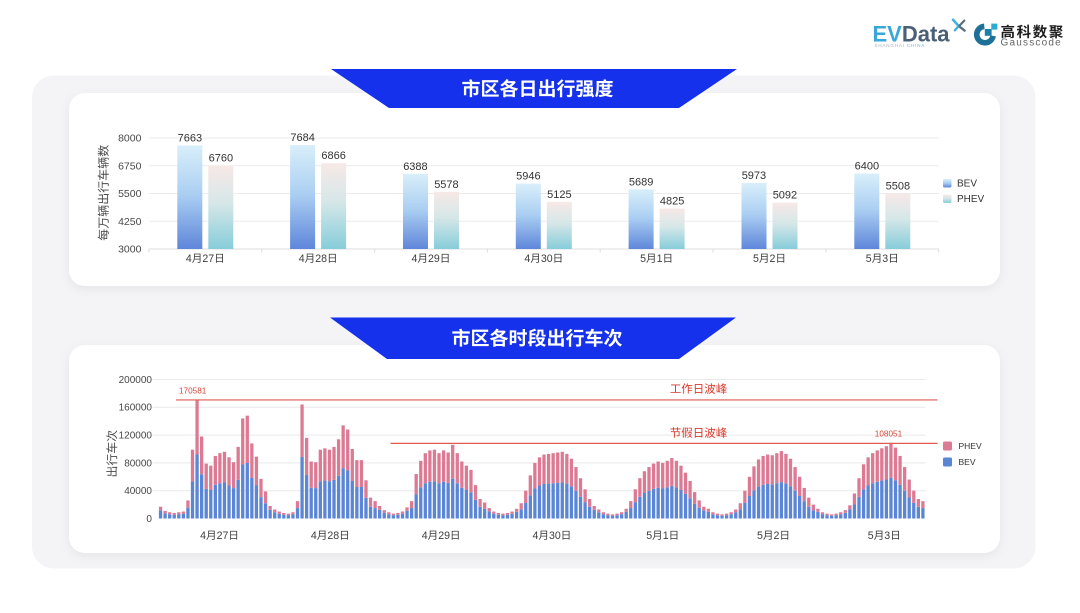  I want to click on svg-text: 6866, so click(333, 156).